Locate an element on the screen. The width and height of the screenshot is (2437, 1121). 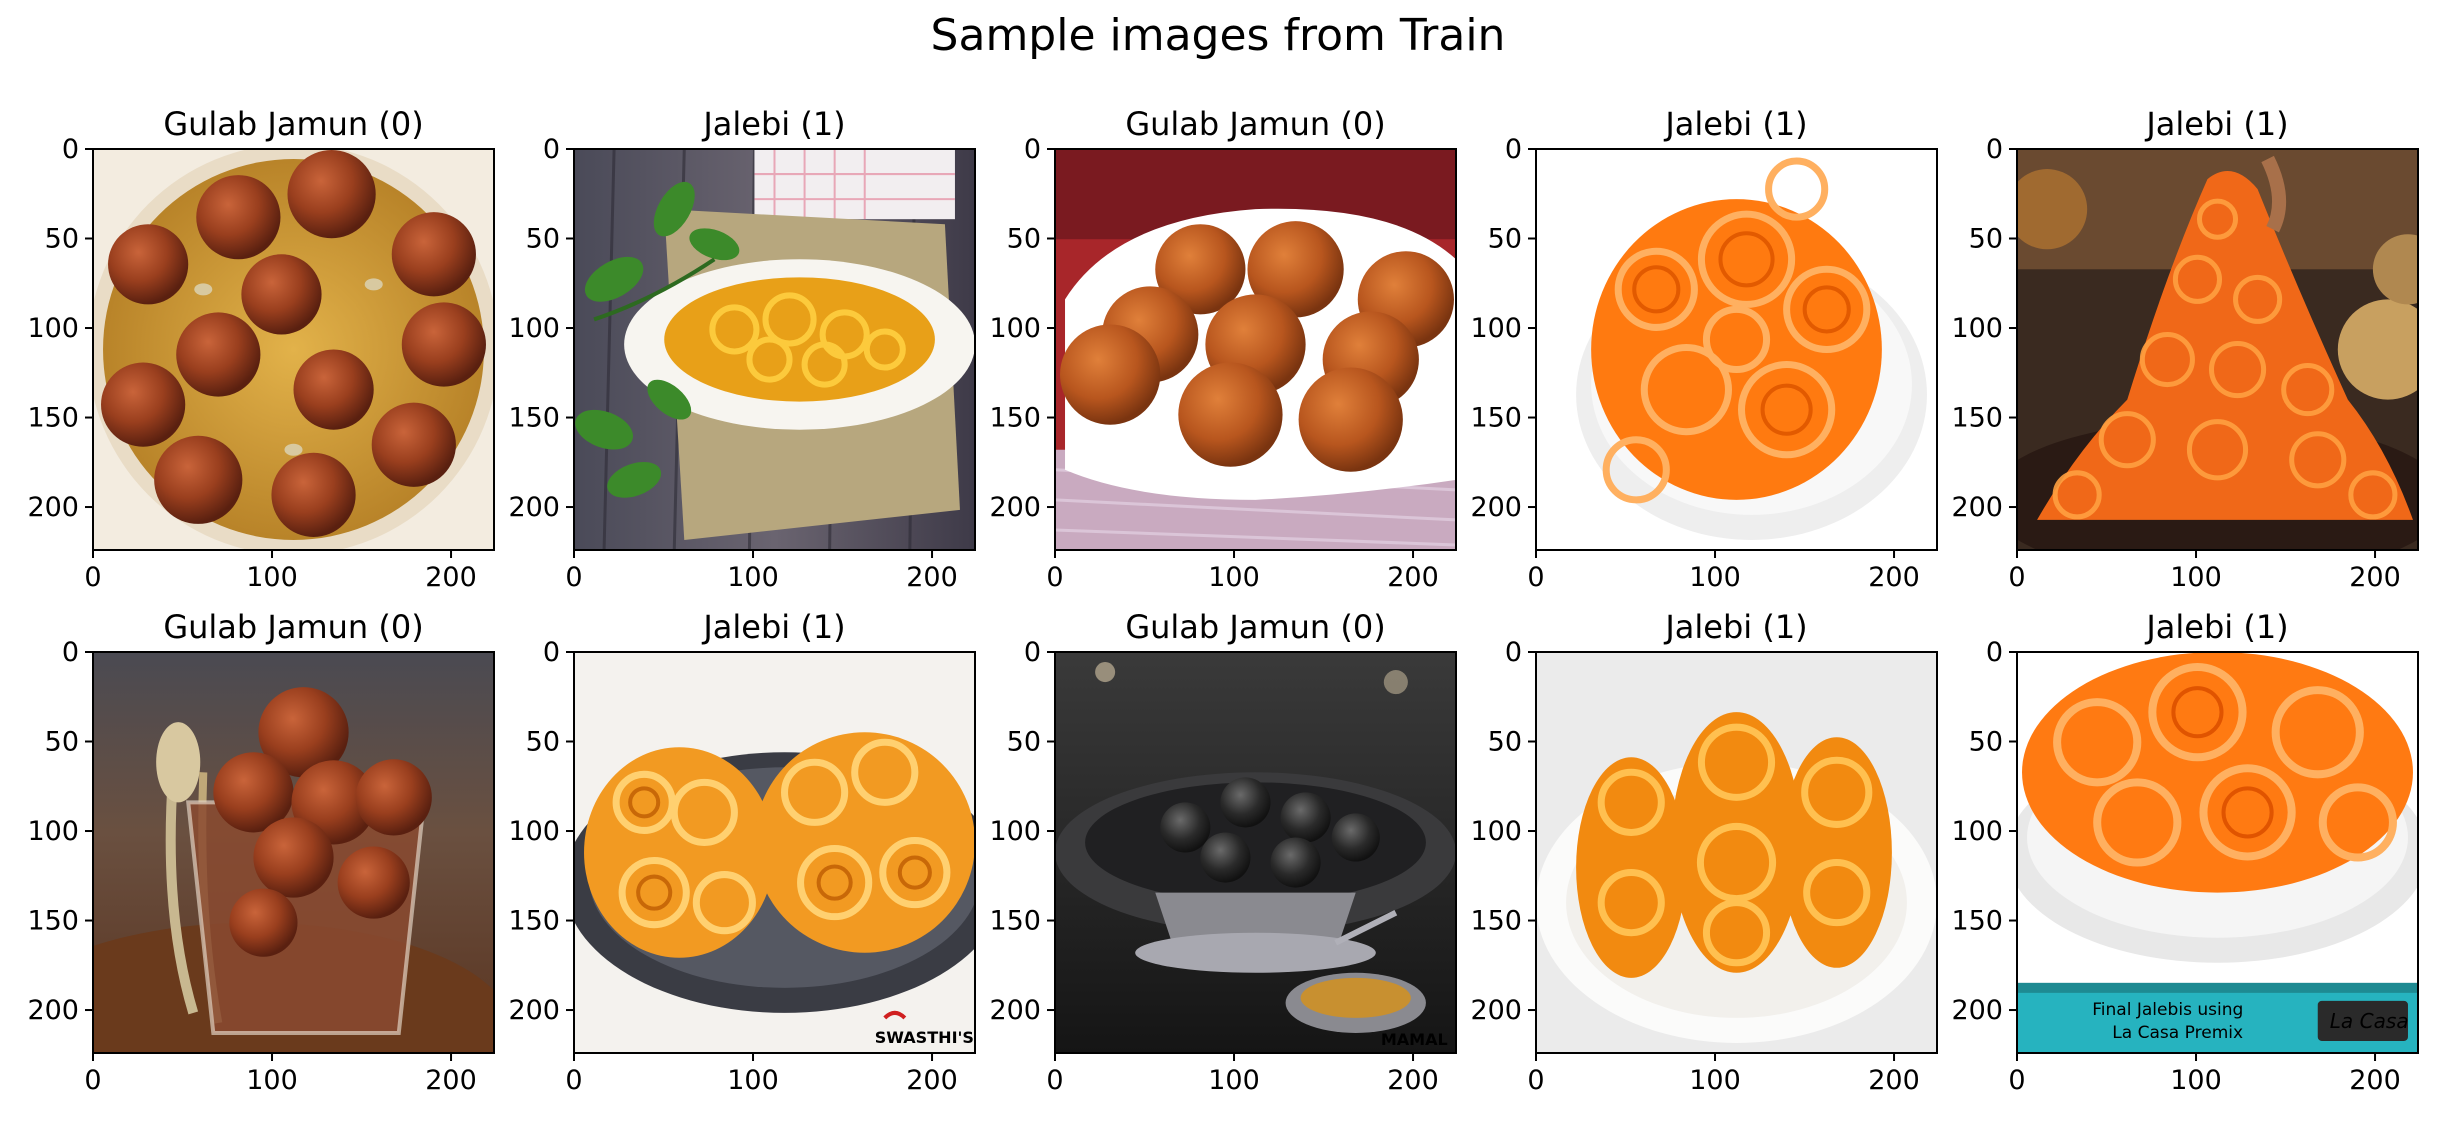
figure-title: Sample images from Train is located at coordinates (1218, 35).